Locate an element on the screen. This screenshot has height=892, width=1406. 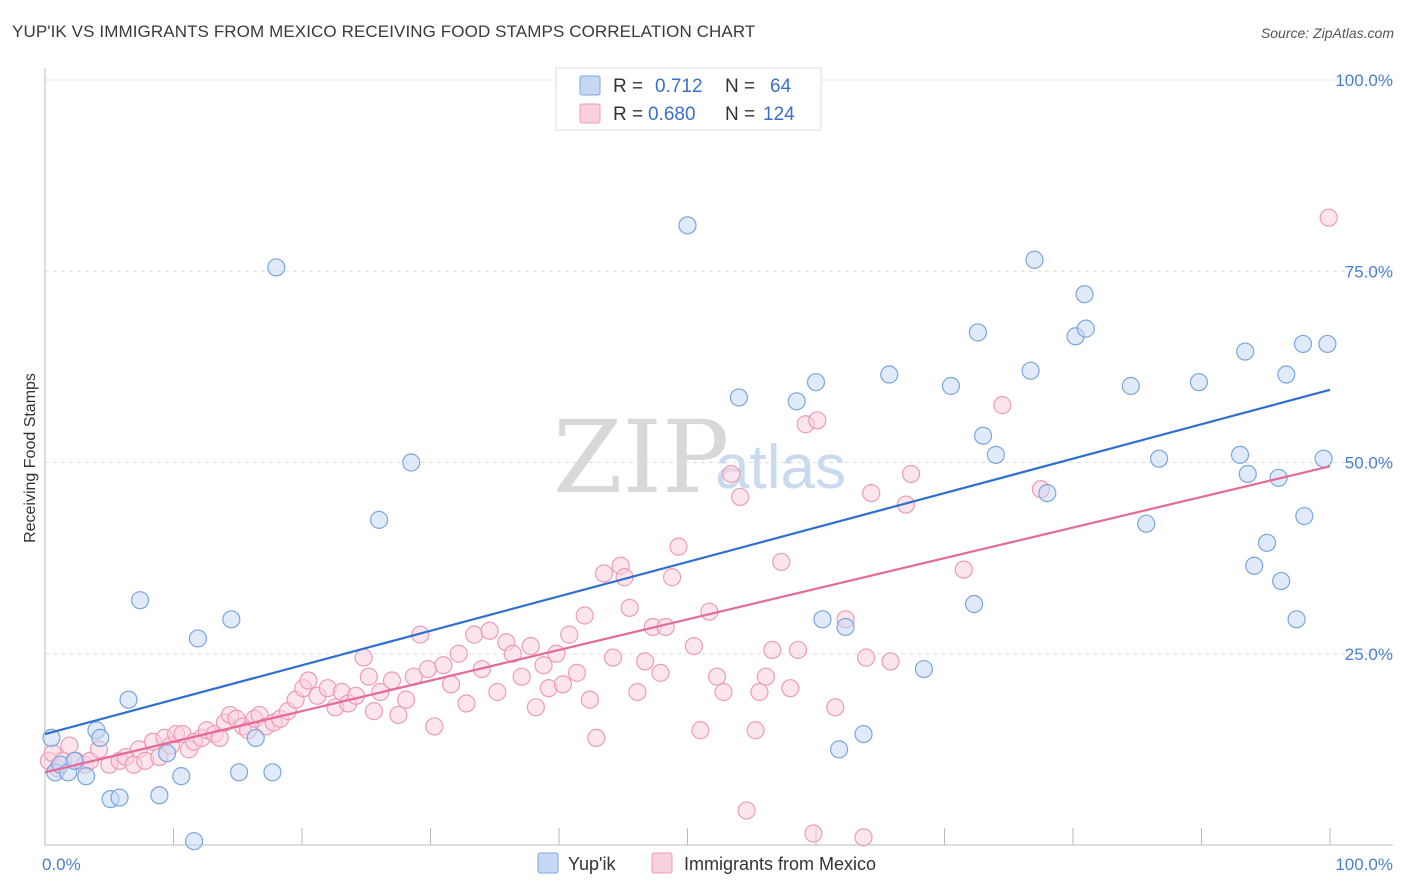
bottom-legend-label-yupik: Yup'ik is located at coordinates (592, 864).